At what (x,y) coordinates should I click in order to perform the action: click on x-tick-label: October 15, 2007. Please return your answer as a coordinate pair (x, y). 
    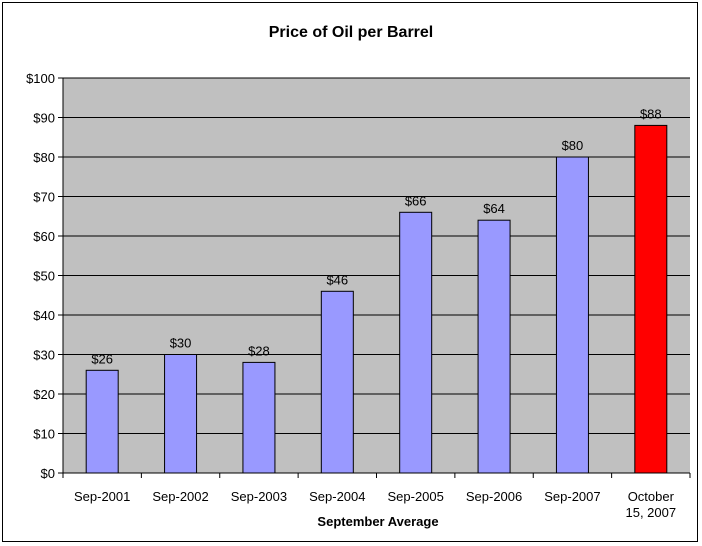
    Looking at the image, I should click on (651, 504).